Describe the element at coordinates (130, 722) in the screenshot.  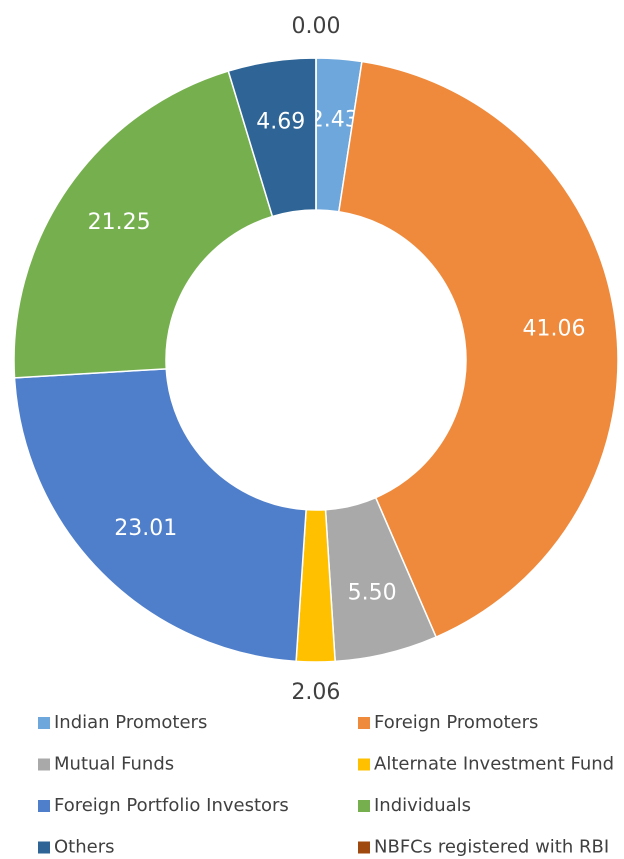
I see `legend-label: Indian Promoters` at that location.